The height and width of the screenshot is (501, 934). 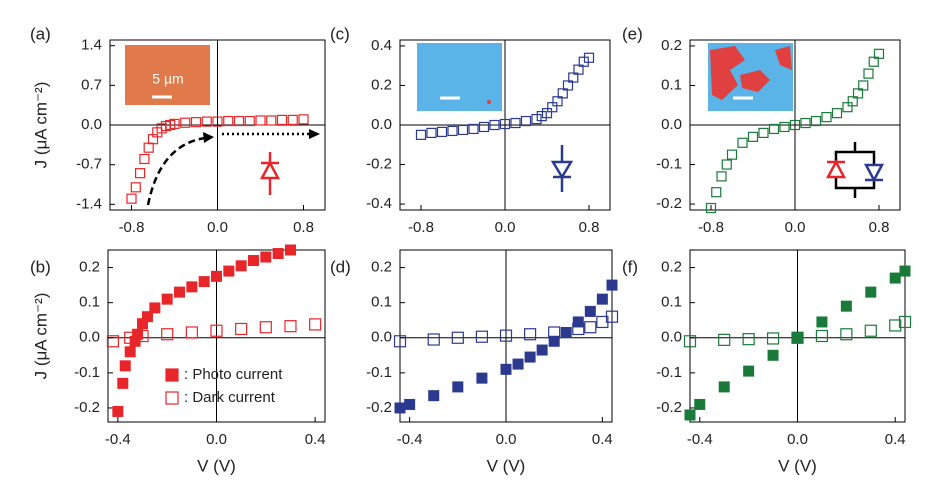 What do you see at coordinates (167, 75) in the screenshot?
I see `inset-image` at bounding box center [167, 75].